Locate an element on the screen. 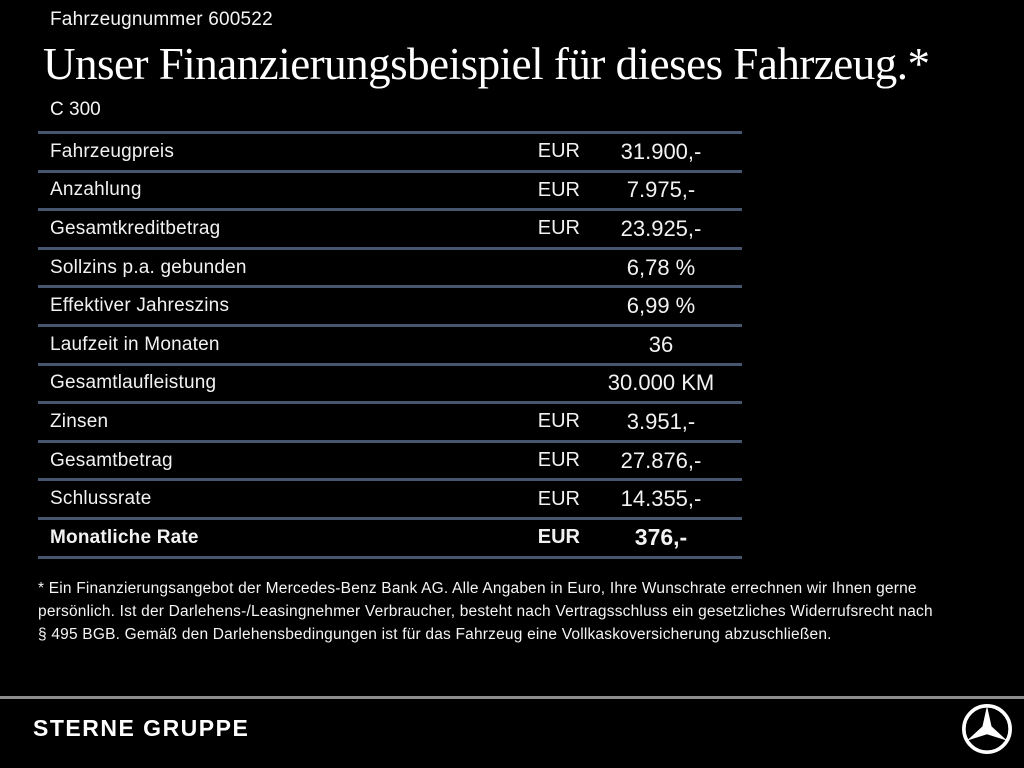 Image resolution: width=1024 pixels, height=768 pixels. row-label: Laufzeit in Monaten is located at coordinates (135, 344).